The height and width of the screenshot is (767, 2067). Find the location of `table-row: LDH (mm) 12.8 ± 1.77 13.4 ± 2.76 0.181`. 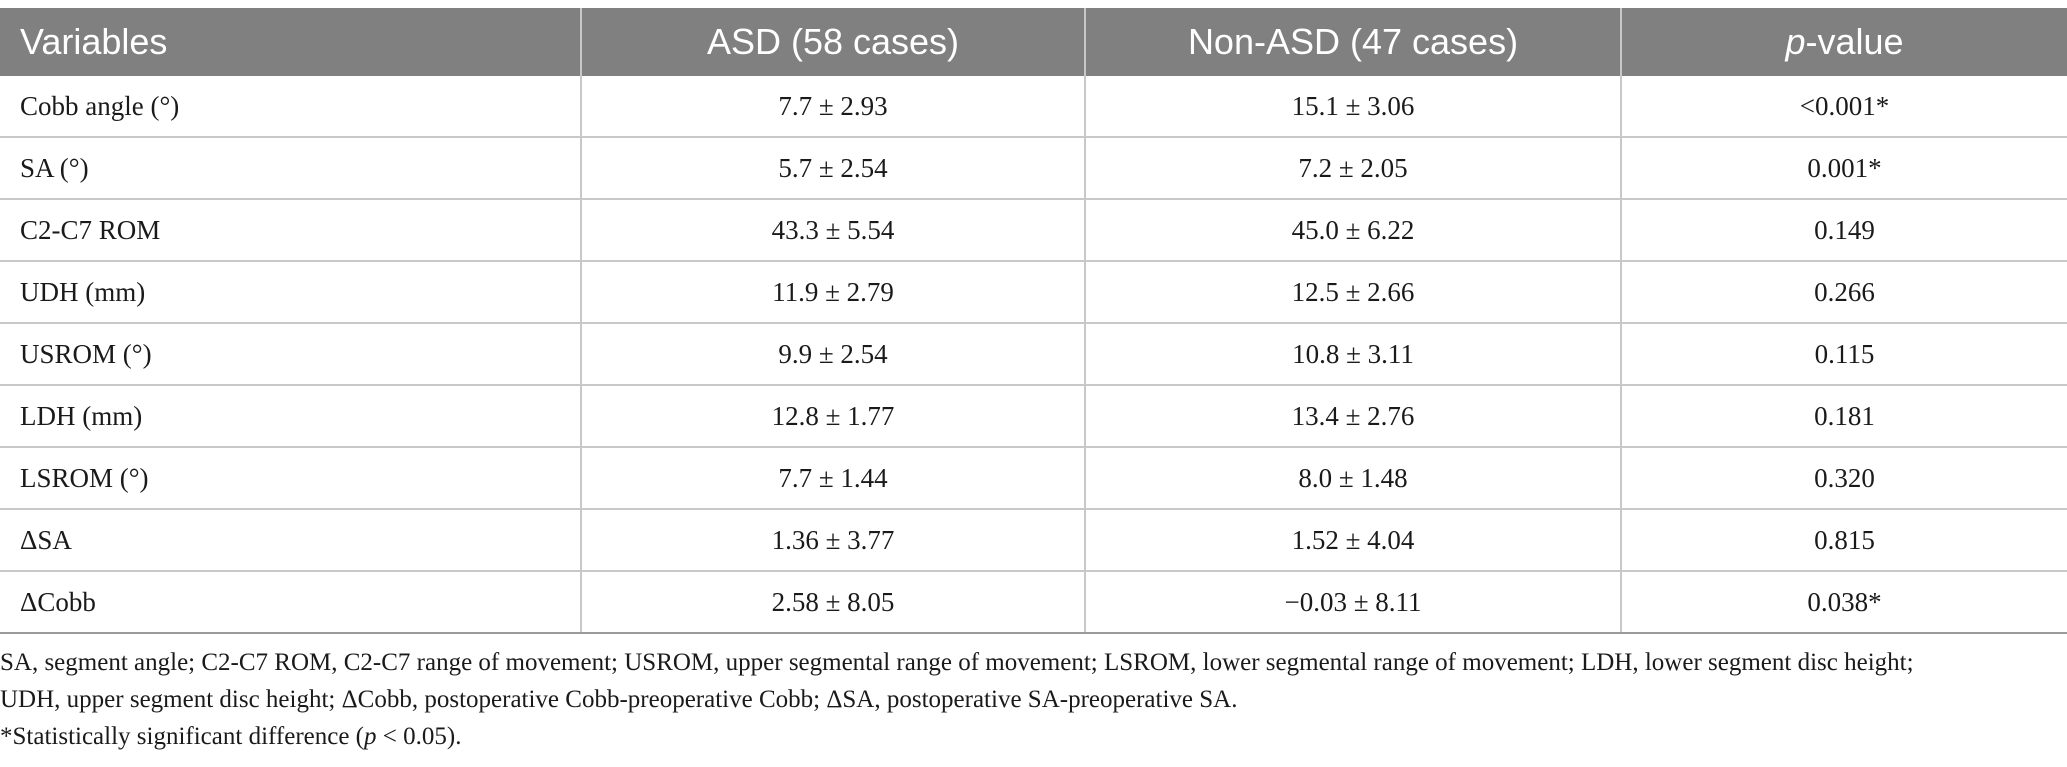

table-row: LDH (mm) 12.8 ± 1.77 13.4 ± 2.76 0.181 is located at coordinates (1033, 416).